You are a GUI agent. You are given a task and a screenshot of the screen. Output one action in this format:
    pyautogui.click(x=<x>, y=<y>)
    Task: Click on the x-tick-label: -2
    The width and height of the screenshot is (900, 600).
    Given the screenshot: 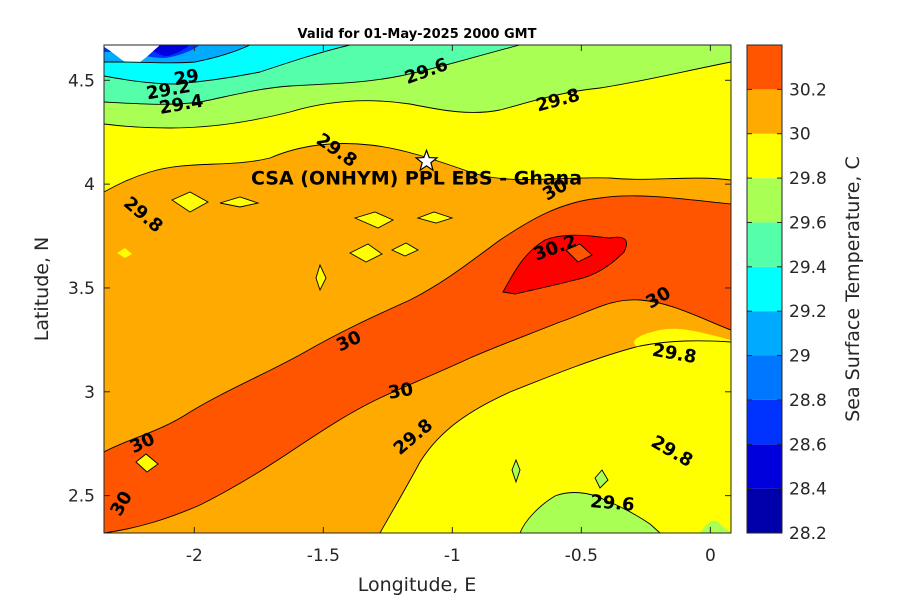 What is the action you would take?
    pyautogui.click(x=194, y=556)
    